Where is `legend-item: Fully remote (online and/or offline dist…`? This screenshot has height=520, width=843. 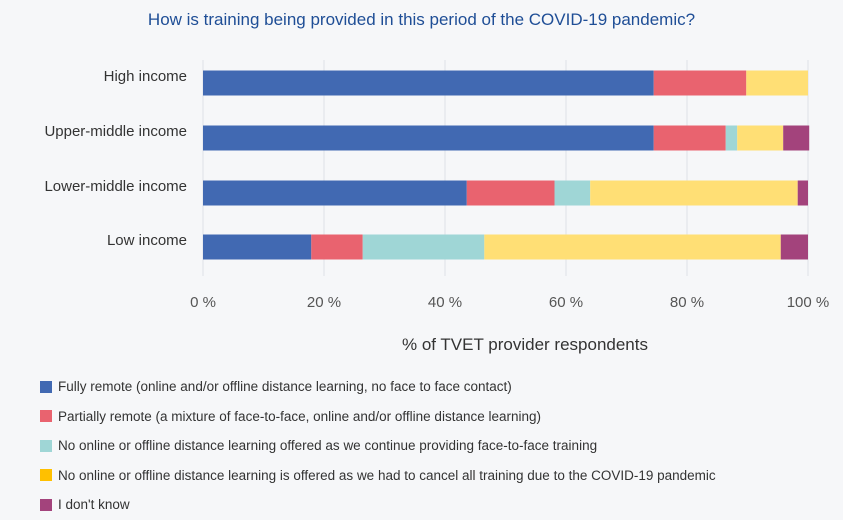 legend-item: Fully remote (online and/or offline dist… is located at coordinates (378, 387).